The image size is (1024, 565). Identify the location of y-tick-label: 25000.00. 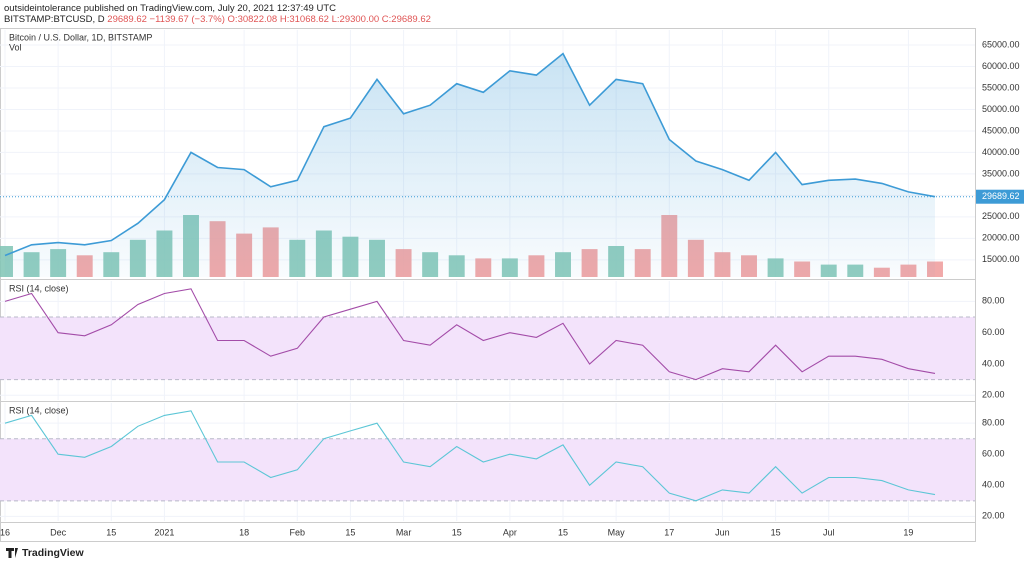
(1001, 216).